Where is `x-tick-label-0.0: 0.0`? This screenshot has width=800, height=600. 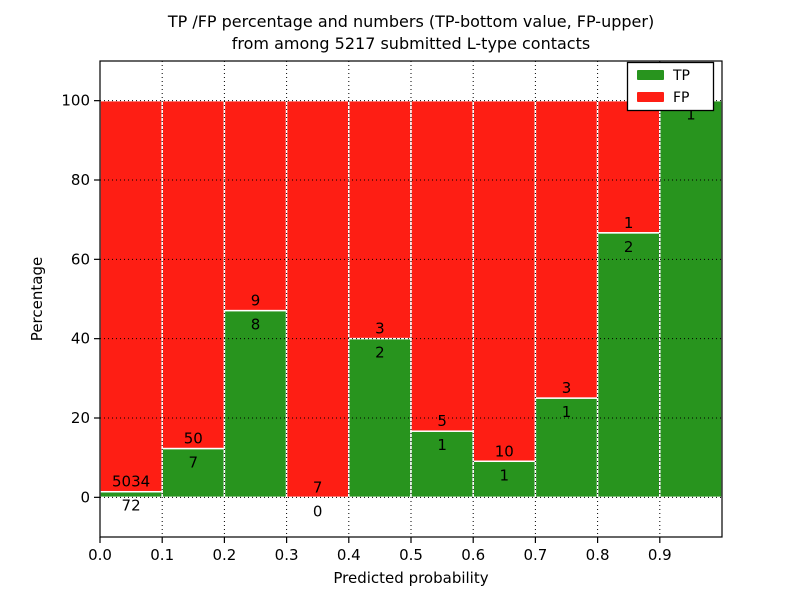 x-tick-label-0.0: 0.0 is located at coordinates (100, 555).